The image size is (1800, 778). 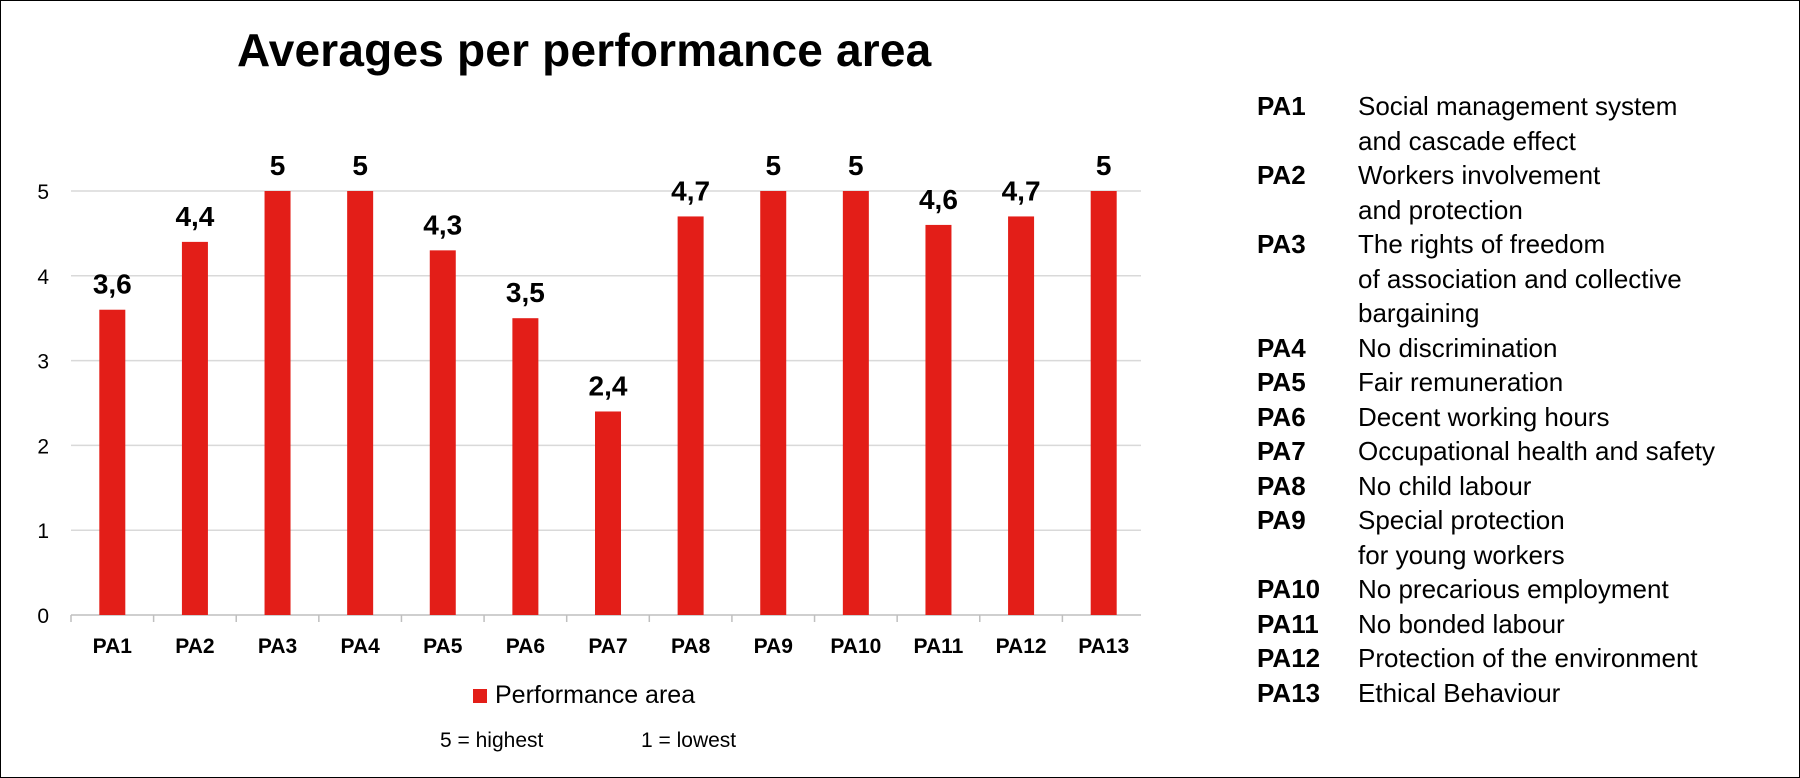 What do you see at coordinates (1461, 623) in the screenshot?
I see `key-description: No bonded labour` at bounding box center [1461, 623].